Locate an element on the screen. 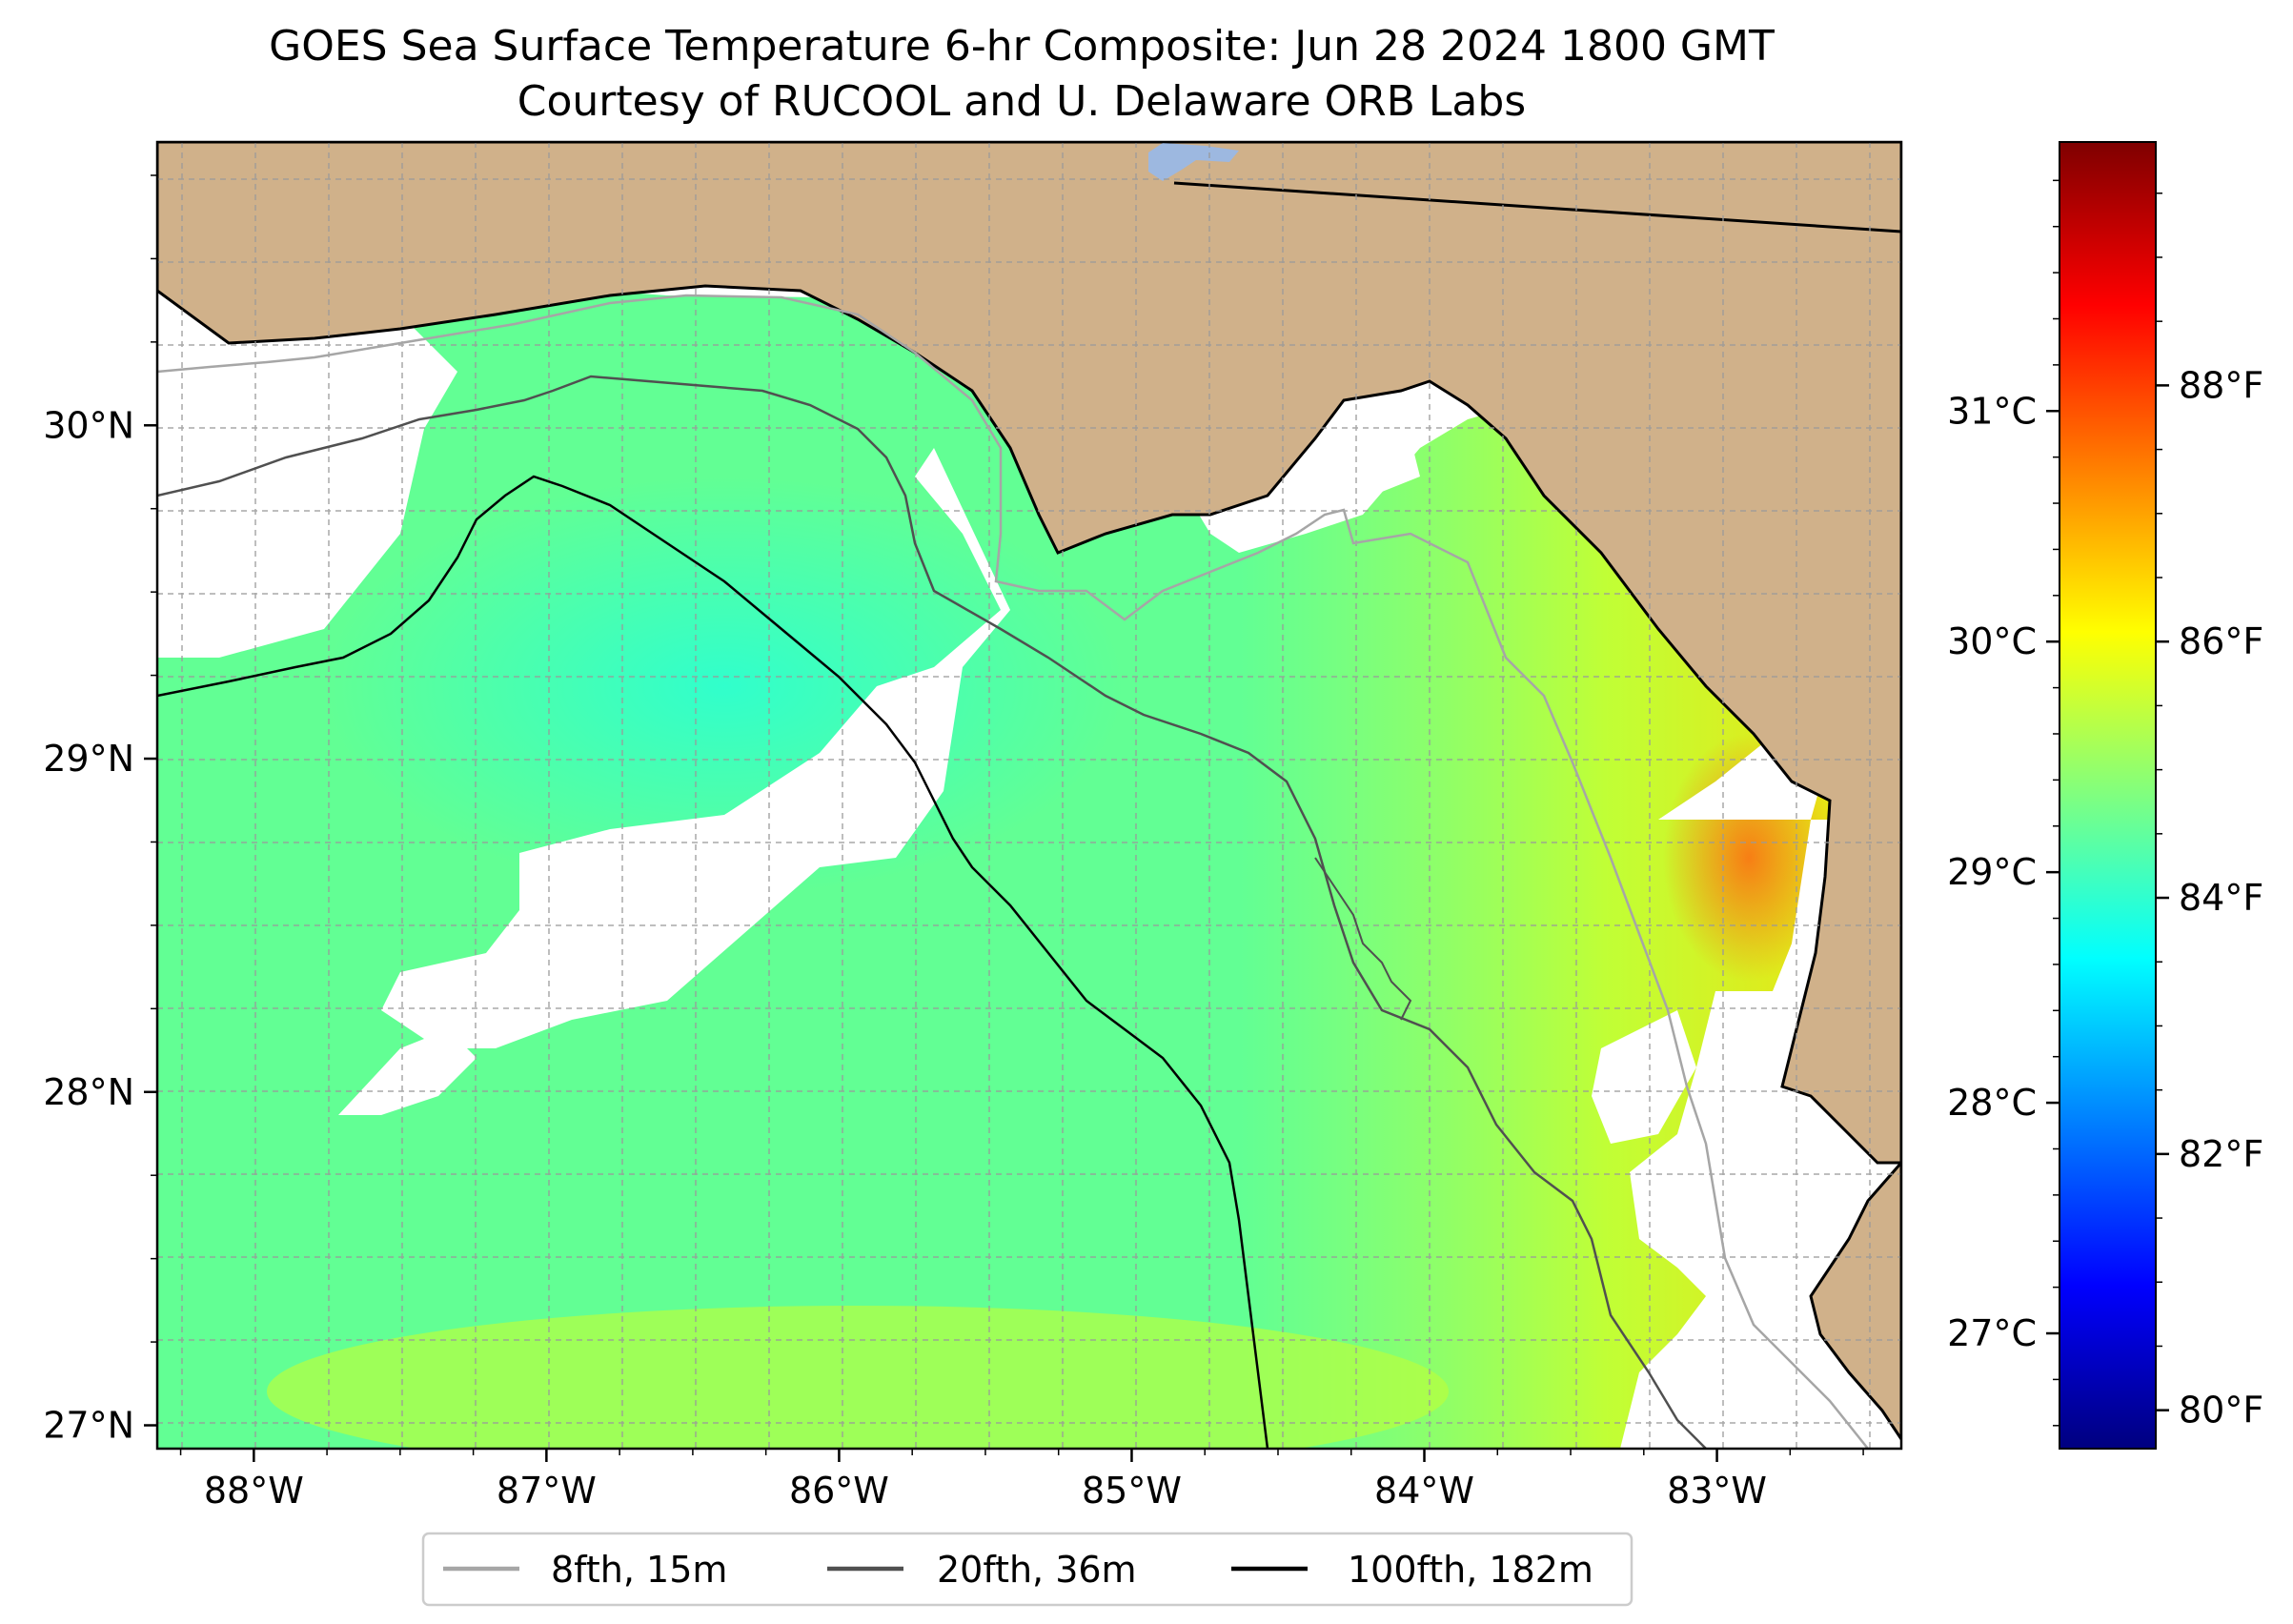 The height and width of the screenshot is (1624, 2293). no-data-central-streak is located at coordinates (696, 748).